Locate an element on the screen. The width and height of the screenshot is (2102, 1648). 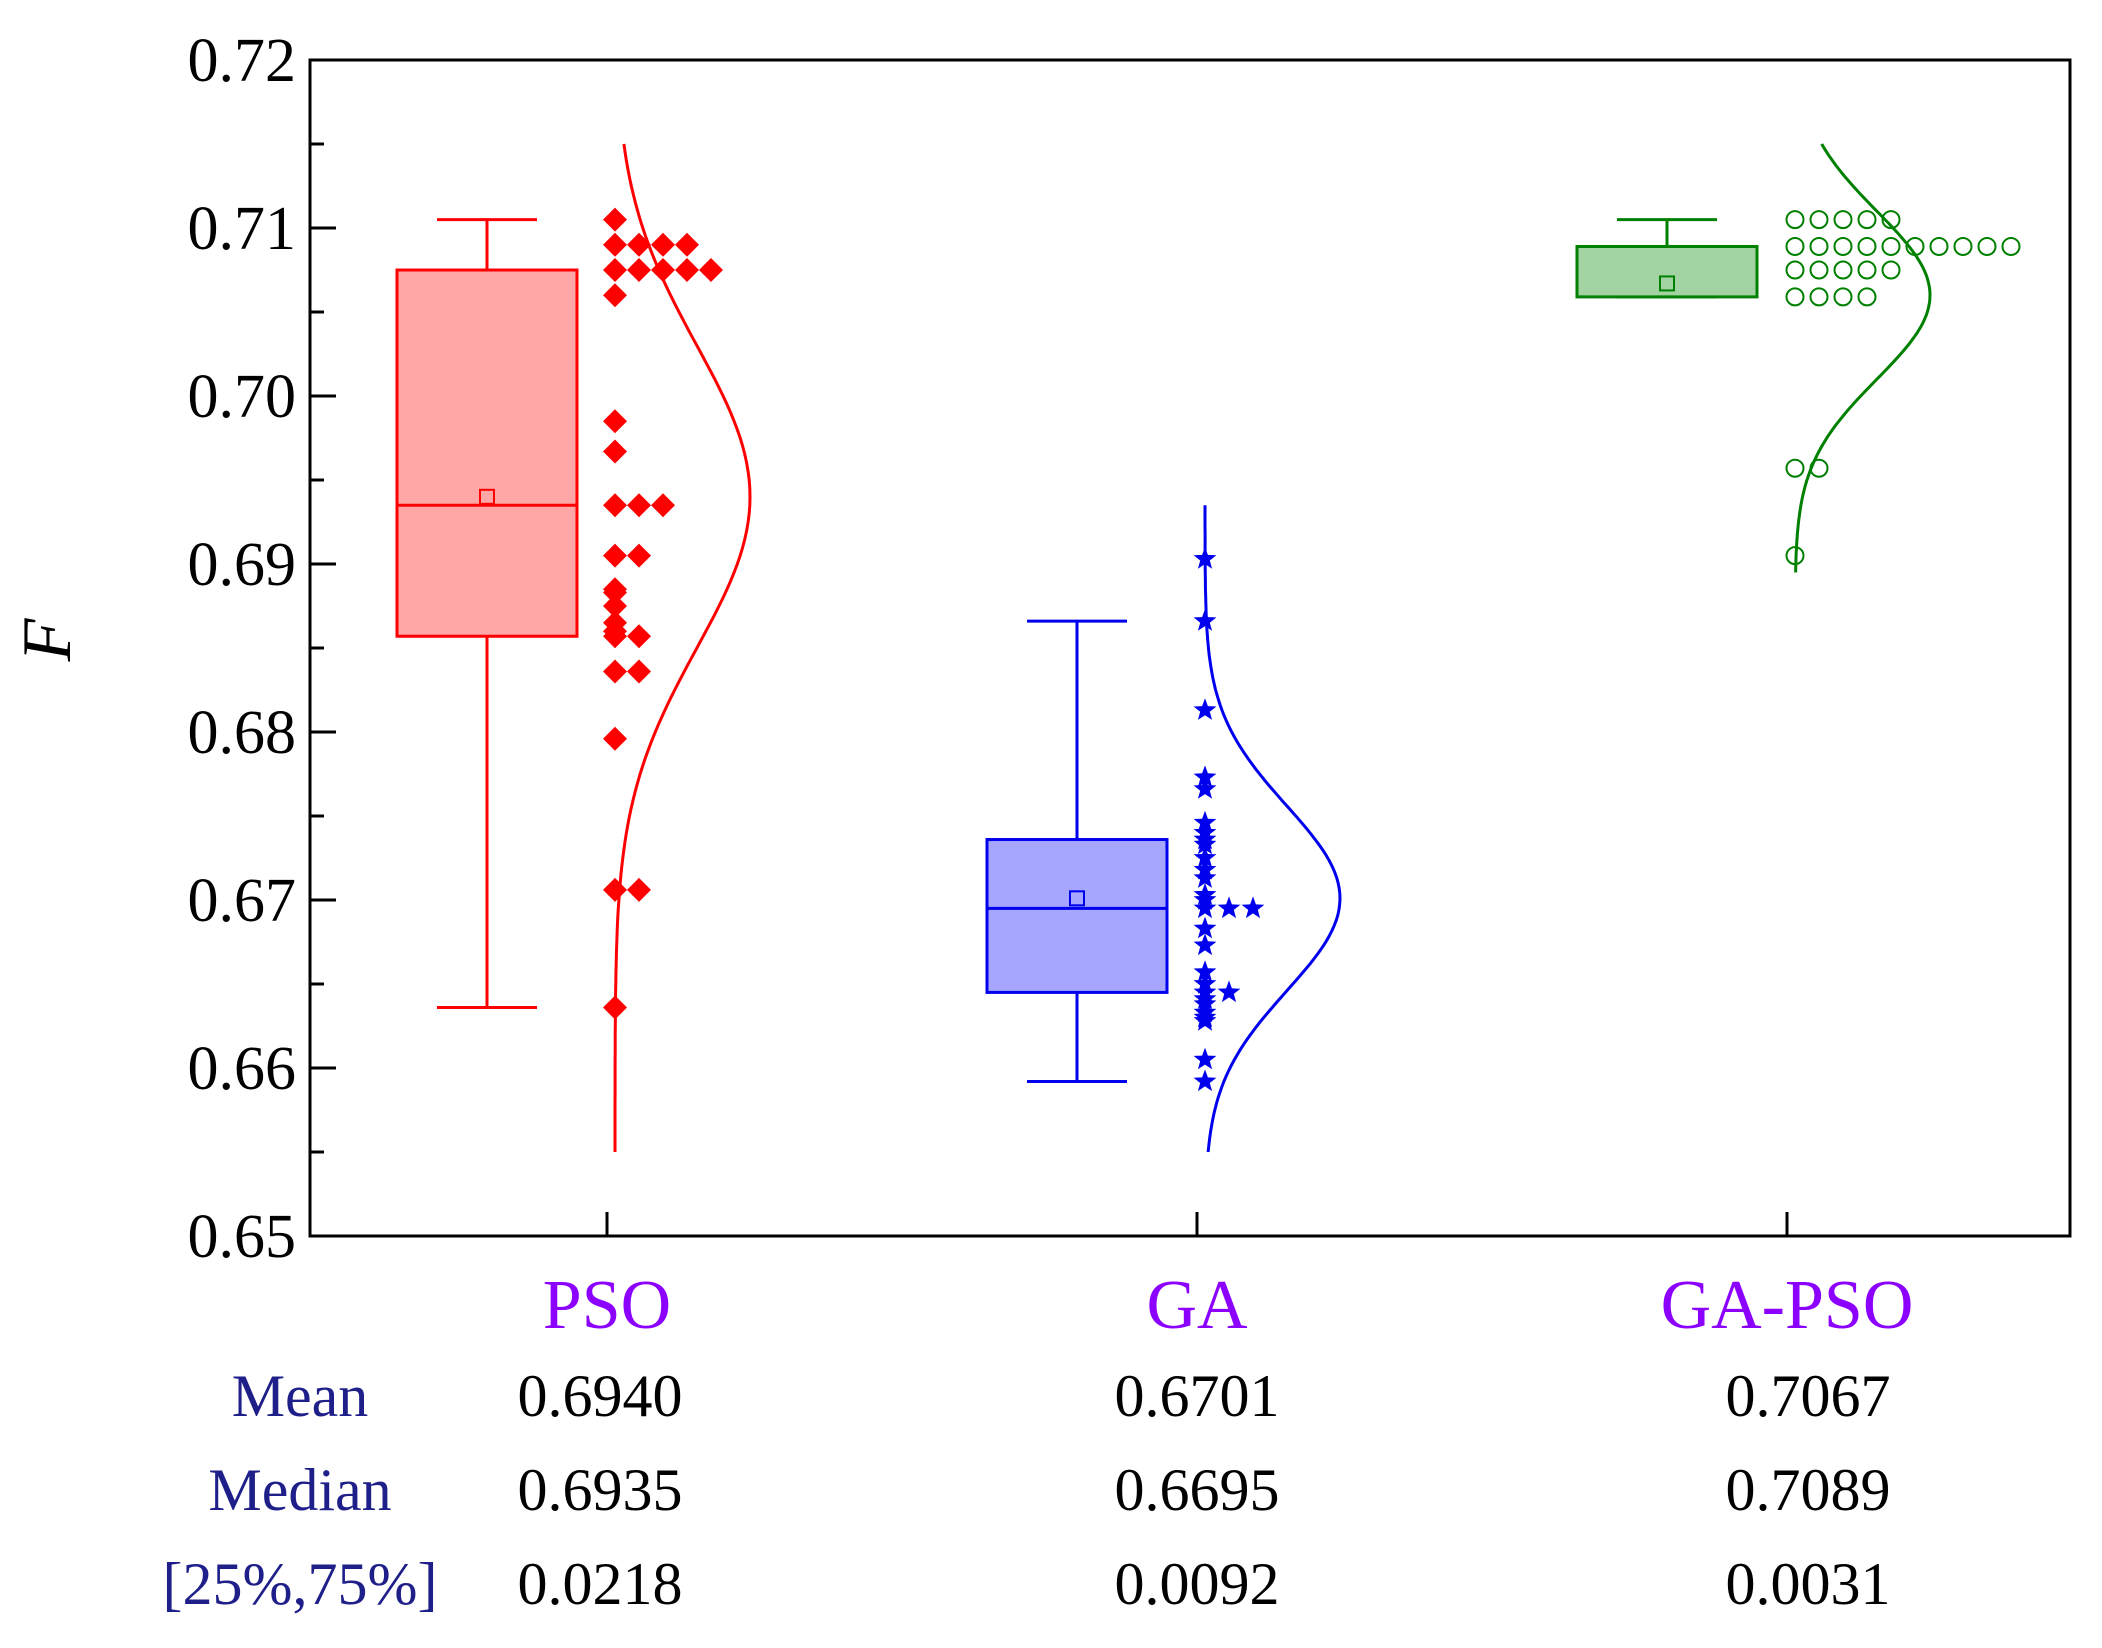
y-axis-title: F is located at coordinates (47, 639).